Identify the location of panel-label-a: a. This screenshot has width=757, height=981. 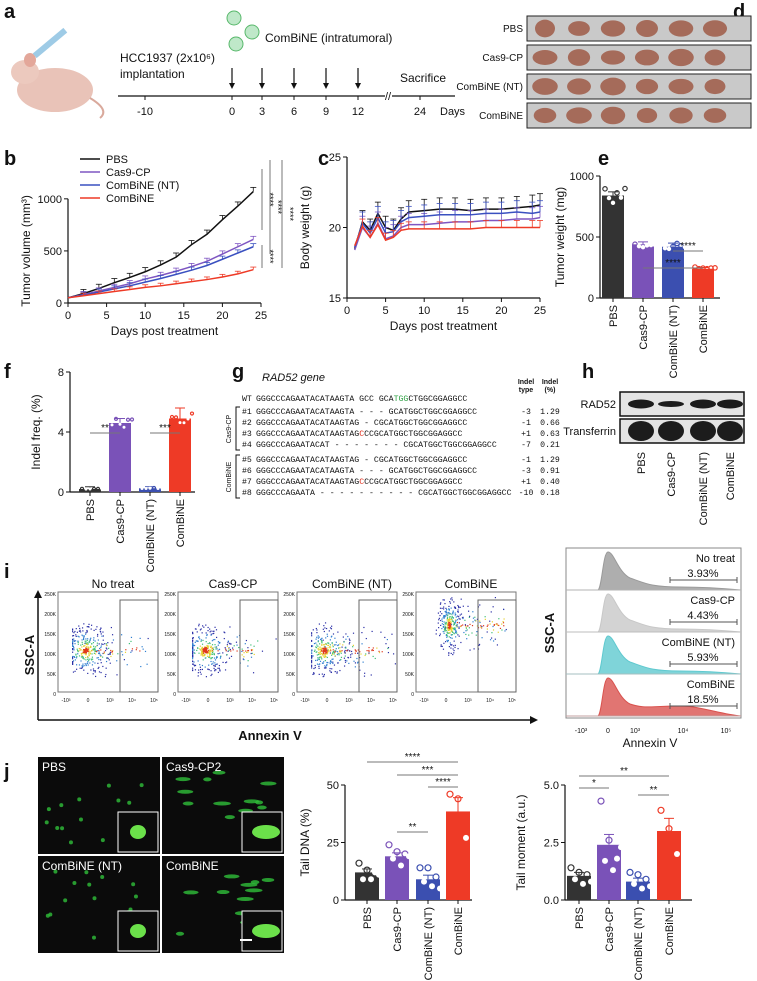
(10, 12).